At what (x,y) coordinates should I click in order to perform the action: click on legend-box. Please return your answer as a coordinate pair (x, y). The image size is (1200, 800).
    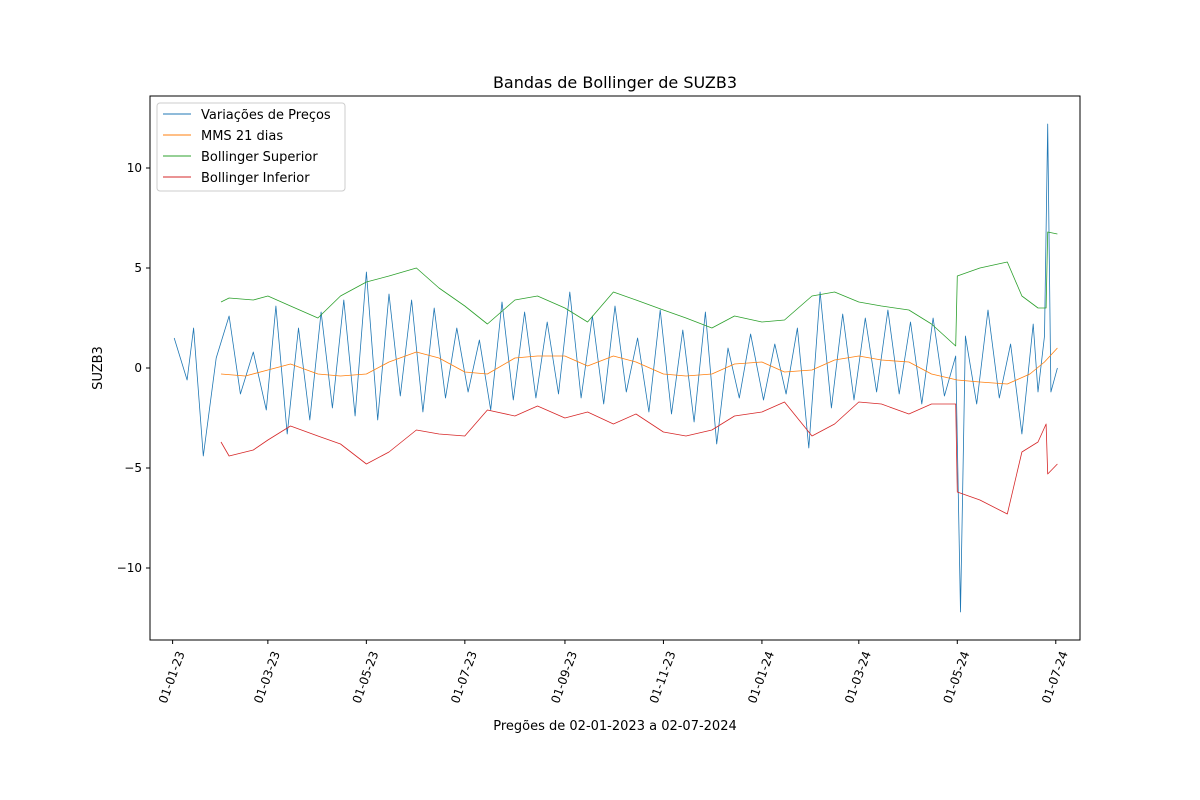
    Looking at the image, I should click on (251, 147).